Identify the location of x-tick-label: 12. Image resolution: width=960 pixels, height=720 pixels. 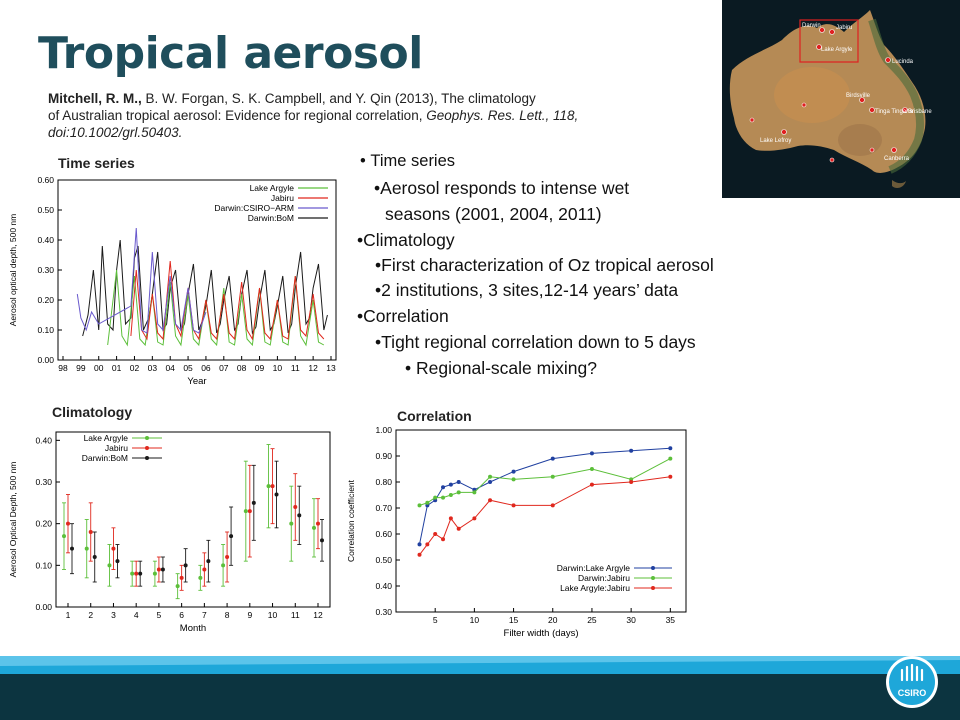
(318, 615).